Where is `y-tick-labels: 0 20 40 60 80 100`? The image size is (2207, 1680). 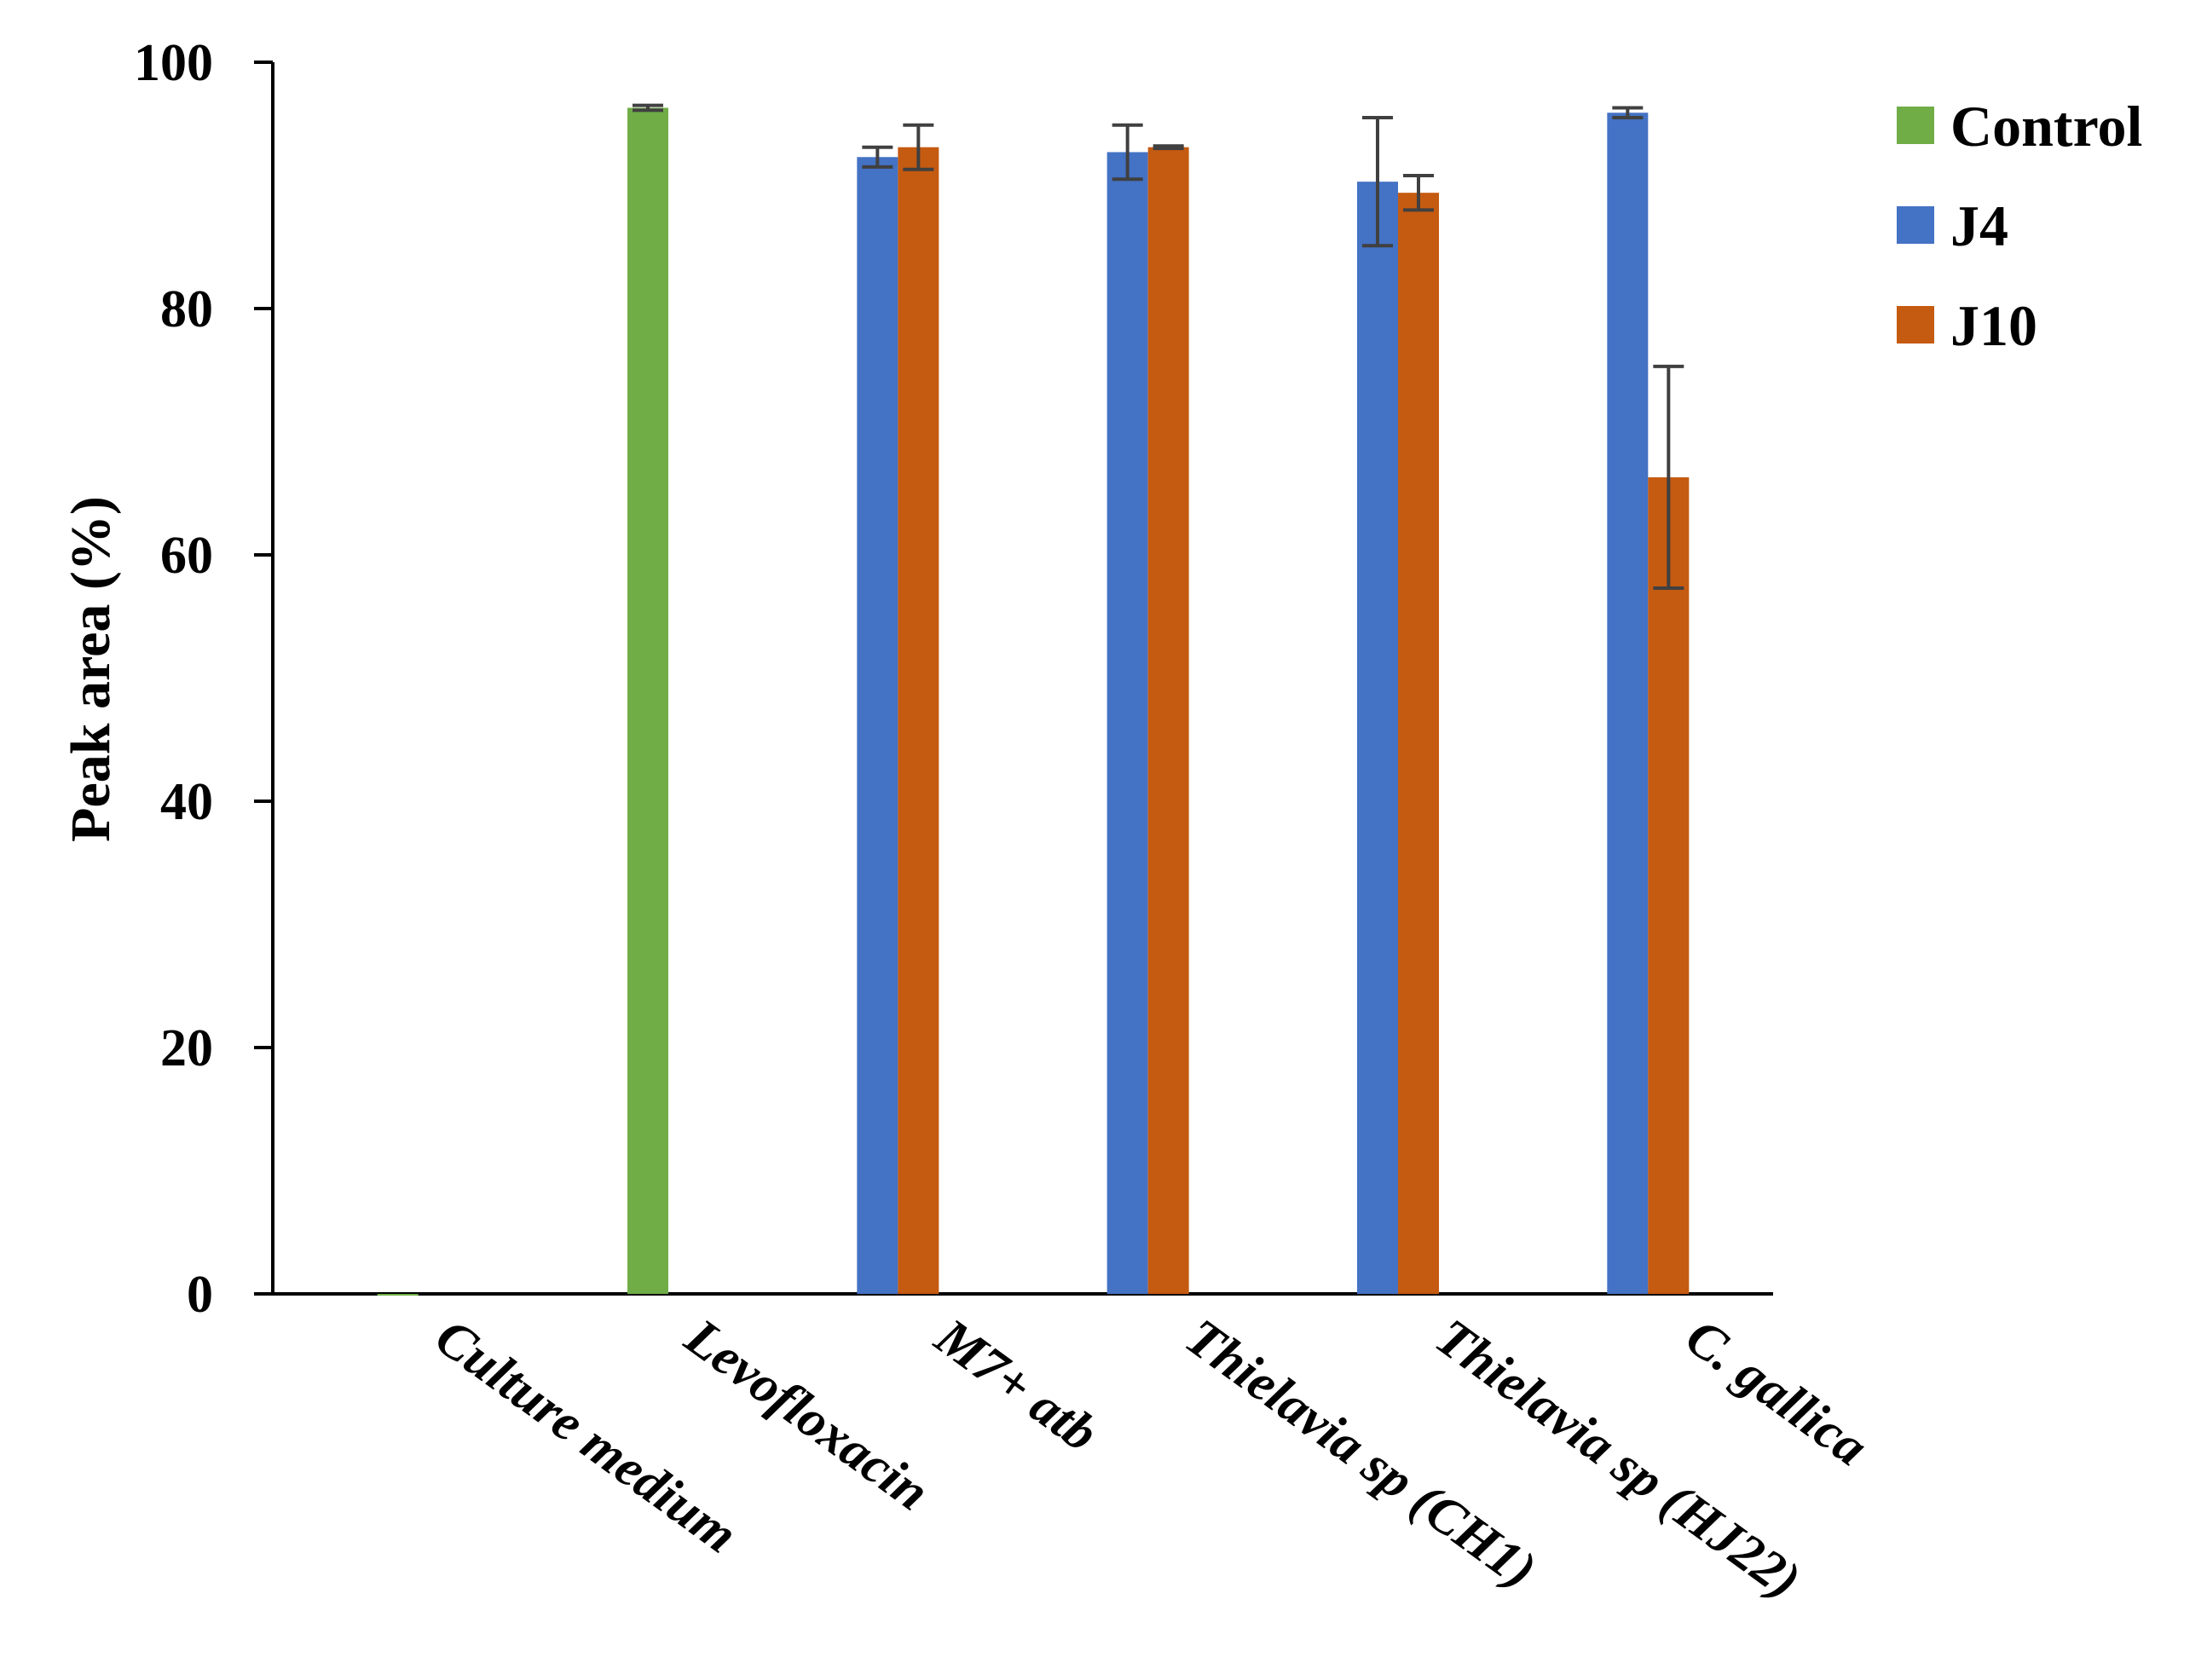 y-tick-labels: 0 20 40 60 80 100 is located at coordinates (173, 679).